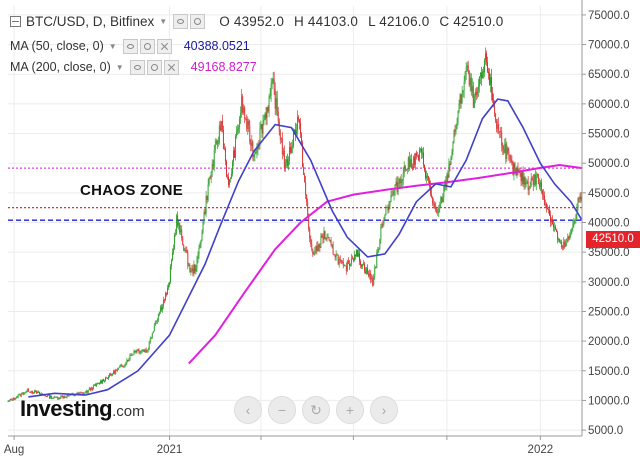 The height and width of the screenshot is (460, 640). I want to click on current-price-tag: 42510.0, so click(613, 239).